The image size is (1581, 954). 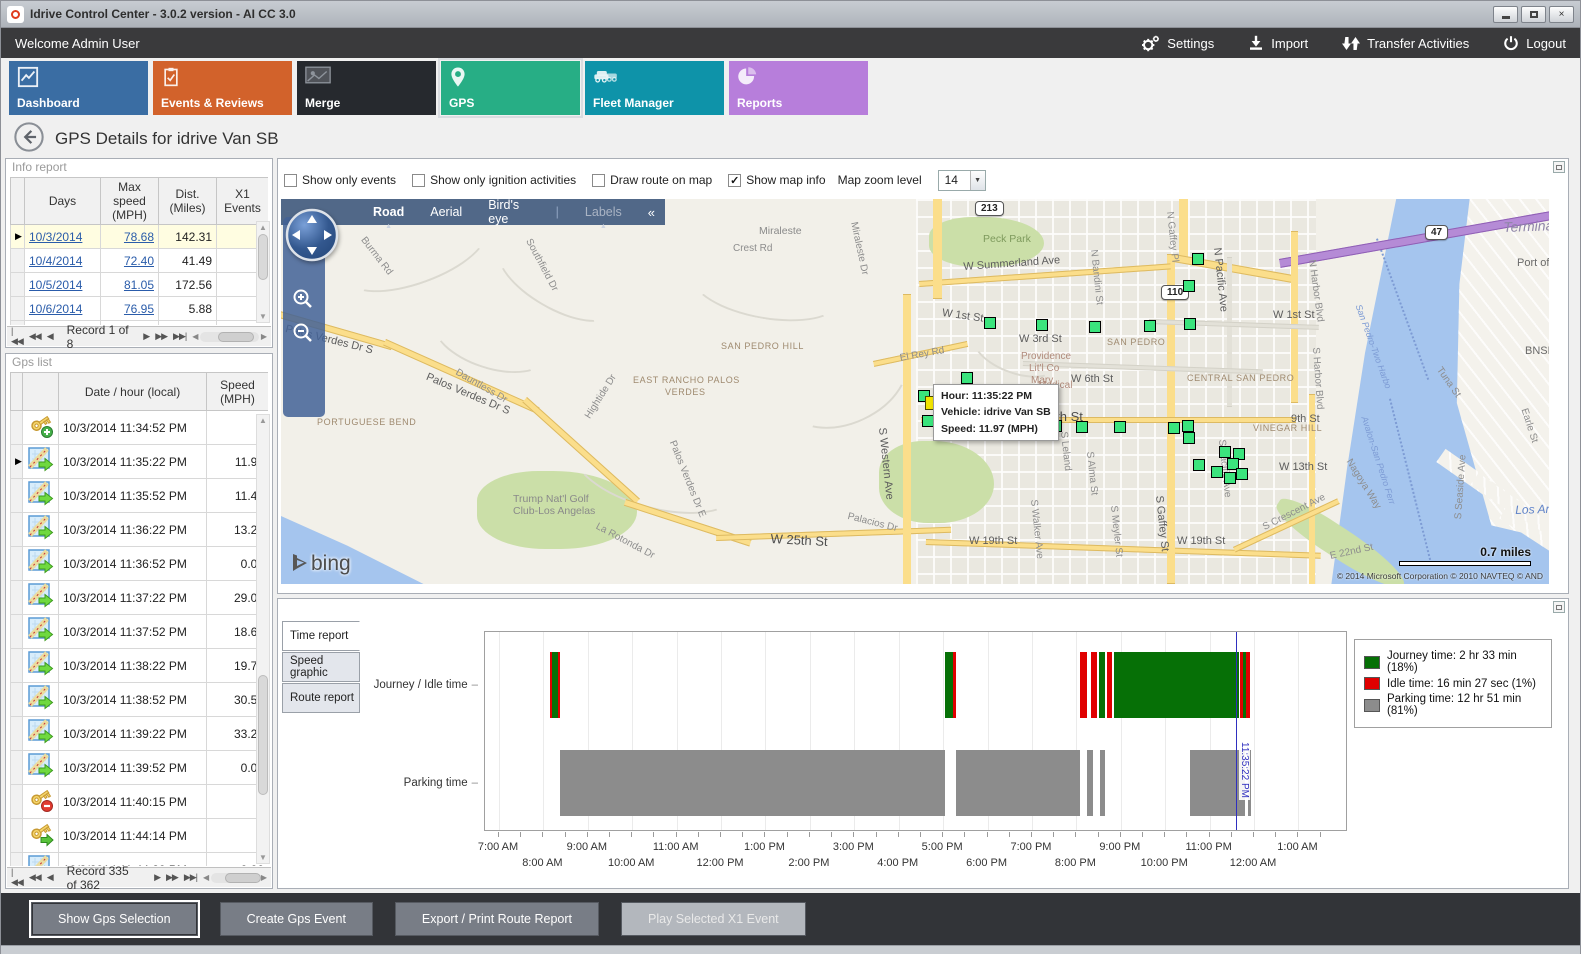 I want to click on table-row: 10/4/2014 72.40 41.49, so click(x=139, y=260).